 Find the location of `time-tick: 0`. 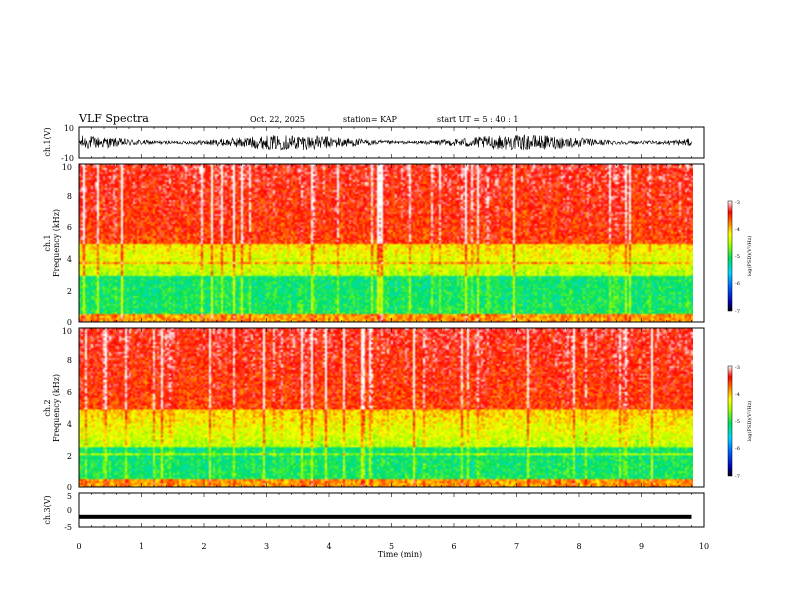

time-tick: 0 is located at coordinates (78, 546).